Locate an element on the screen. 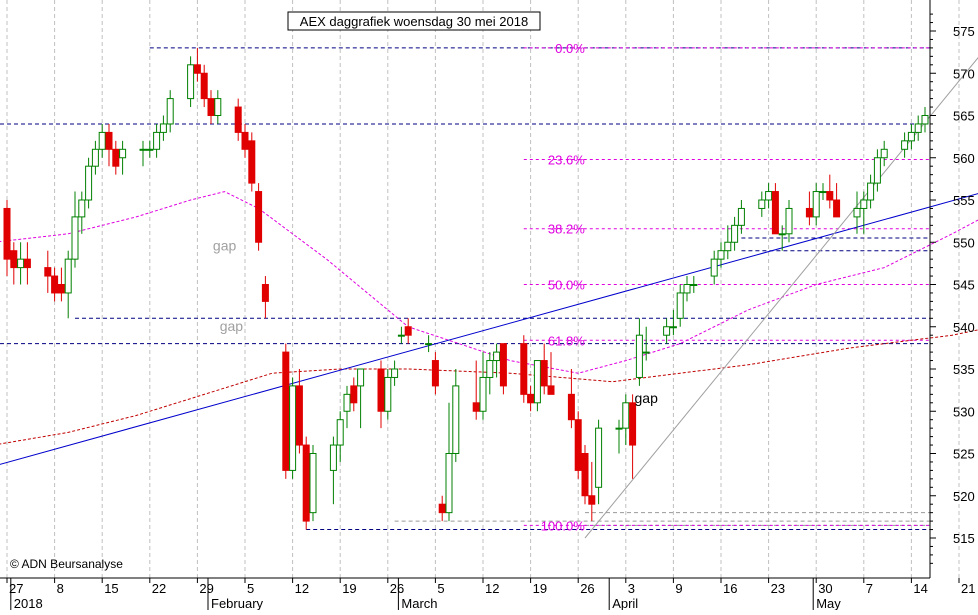 The height and width of the screenshot is (615, 978). fibonacci-level-label: 38.2% is located at coordinates (566, 229).